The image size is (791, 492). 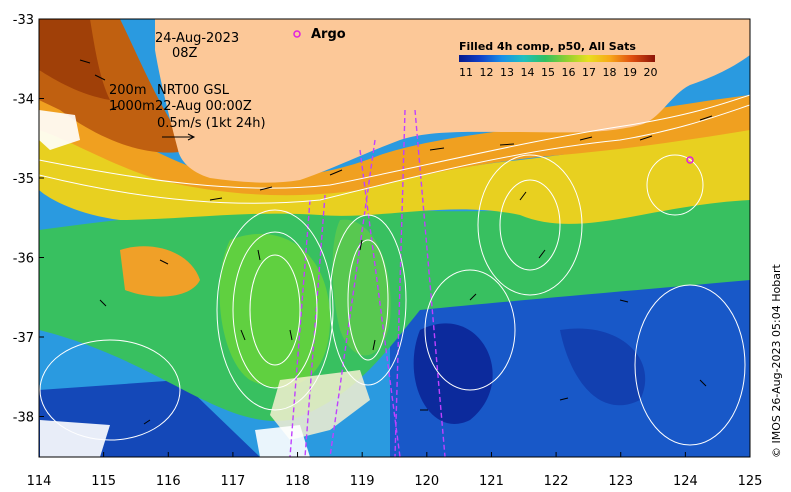 What do you see at coordinates (168, 481) in the screenshot?
I see `lon-tick-label: 116` at bounding box center [168, 481].